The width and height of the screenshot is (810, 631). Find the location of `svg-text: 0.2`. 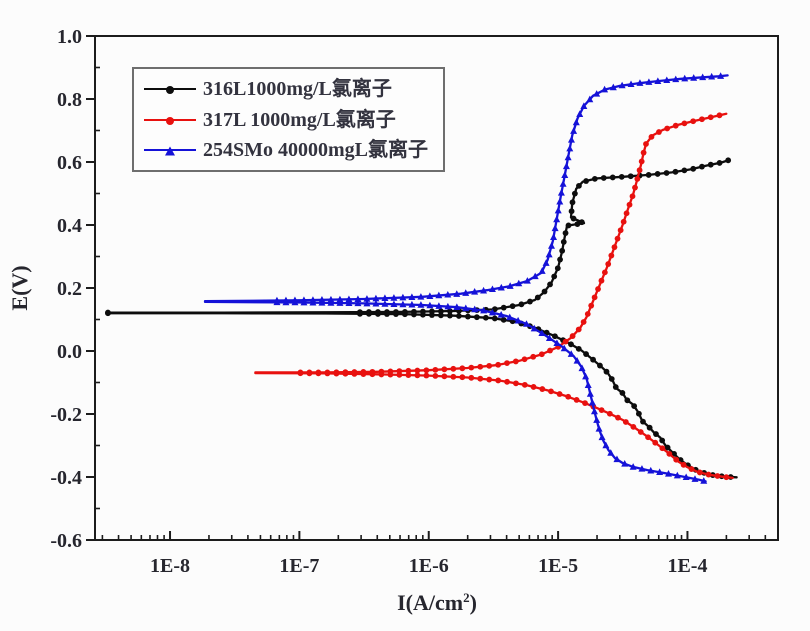

svg-text: 0.2 is located at coordinates (69, 289).